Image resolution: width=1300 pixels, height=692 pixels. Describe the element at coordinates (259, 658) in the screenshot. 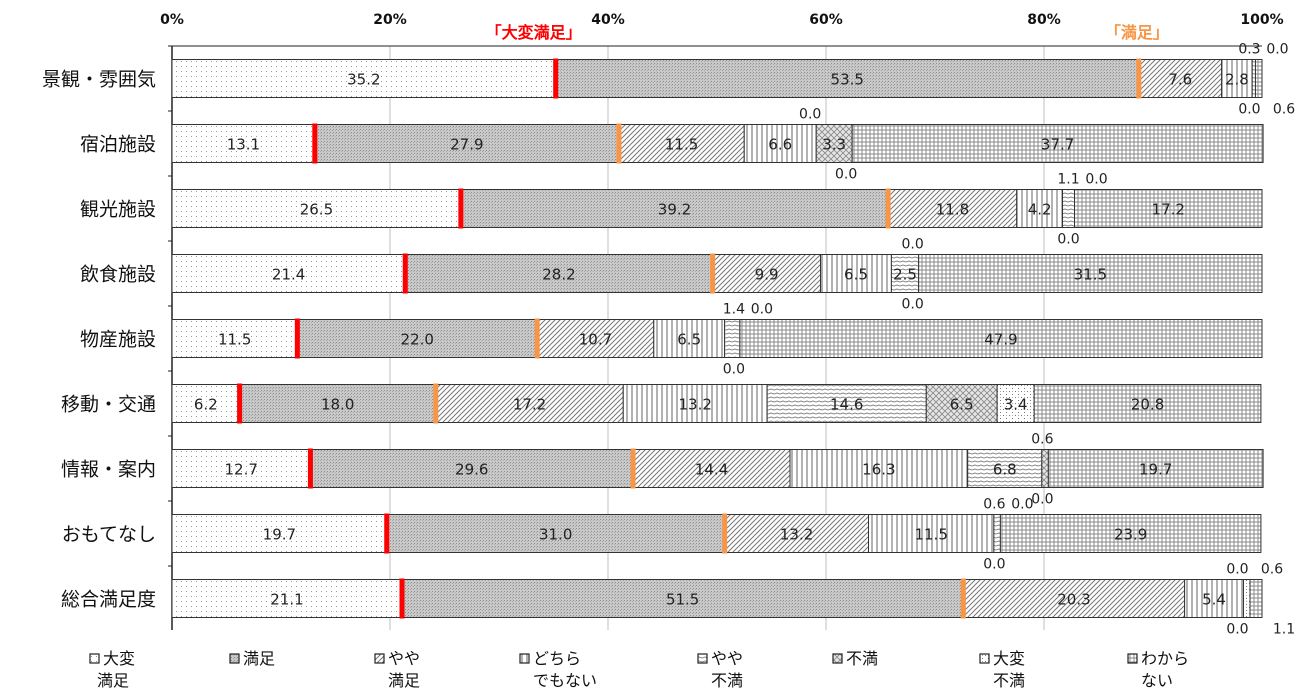

I see `legend-label: 満足` at that location.